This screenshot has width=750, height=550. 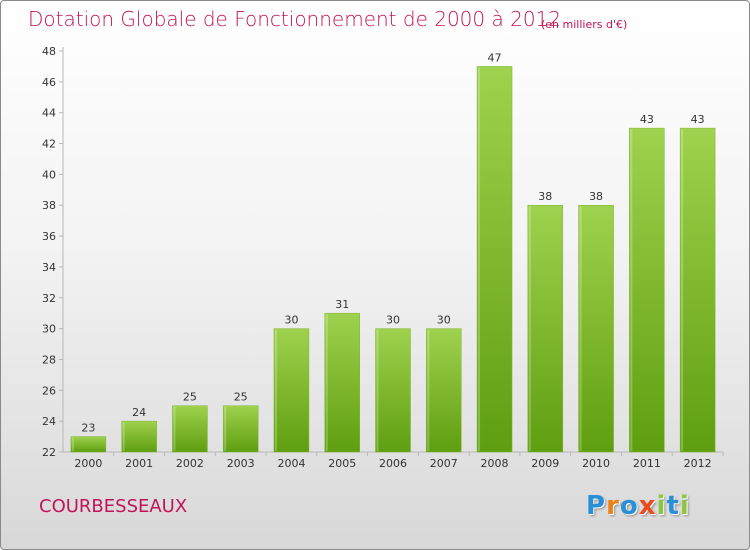 What do you see at coordinates (495, 463) in the screenshot?
I see `x-tick-label: 2008` at bounding box center [495, 463].